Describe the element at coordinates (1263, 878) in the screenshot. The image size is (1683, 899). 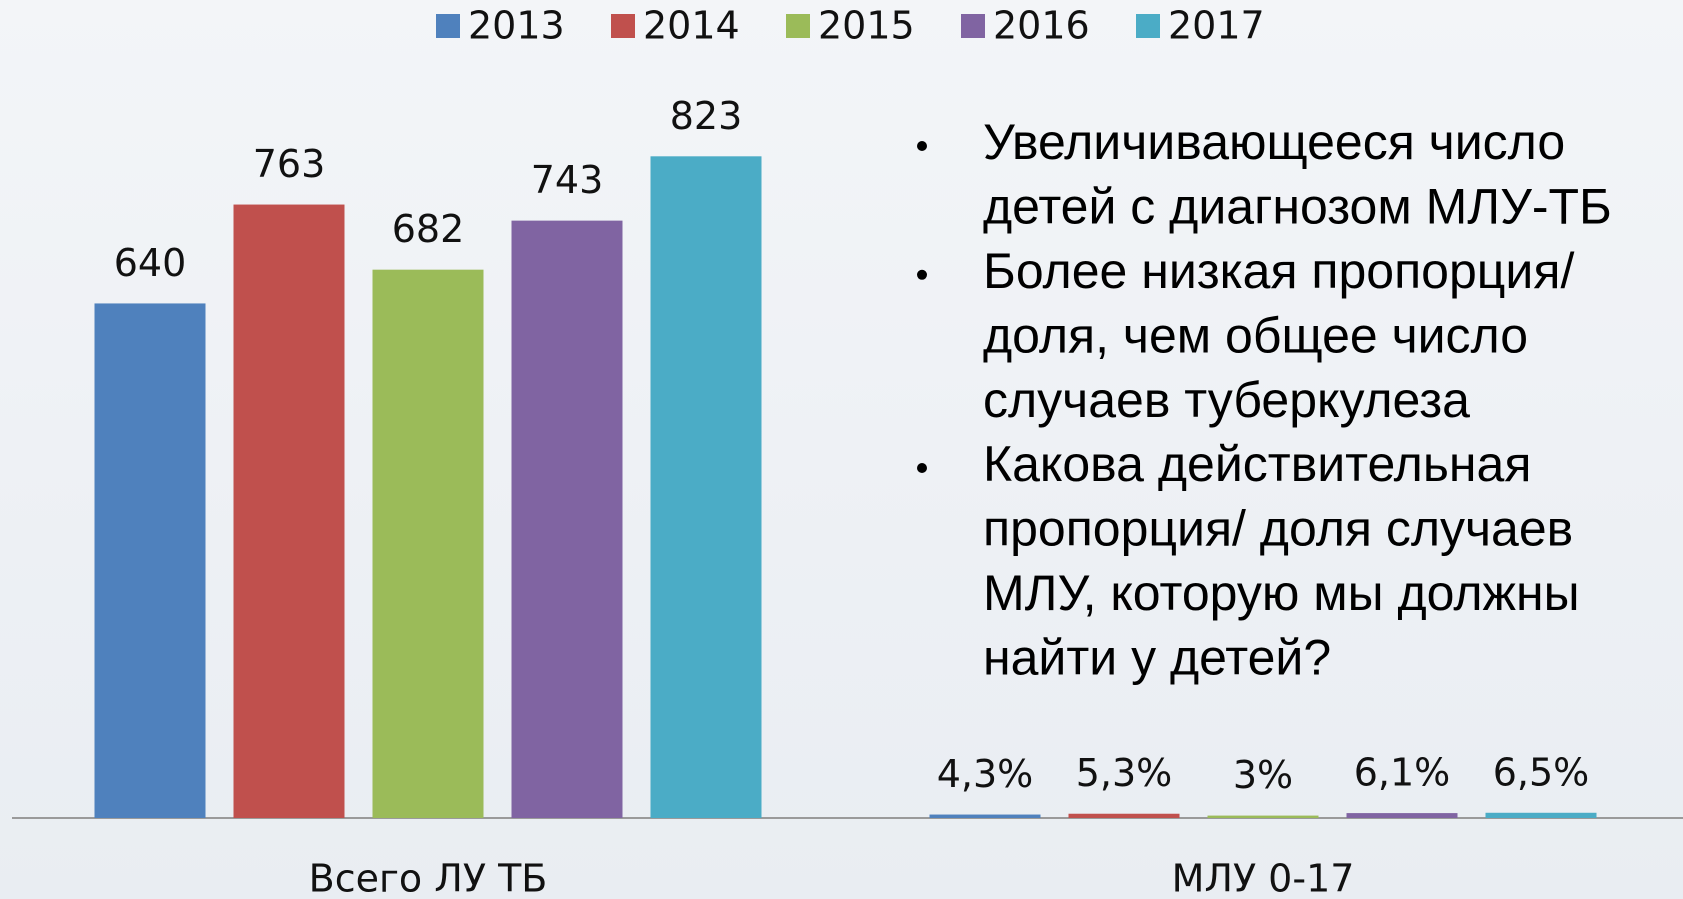
I see `x-tick-label: МЛУ 0-17` at that location.